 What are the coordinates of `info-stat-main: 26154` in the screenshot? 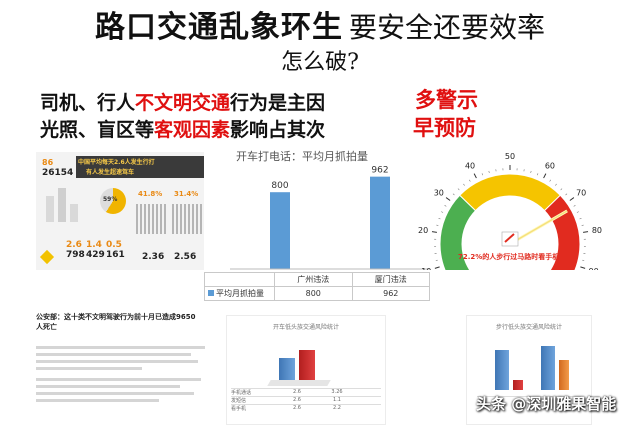 It's located at (58, 173).